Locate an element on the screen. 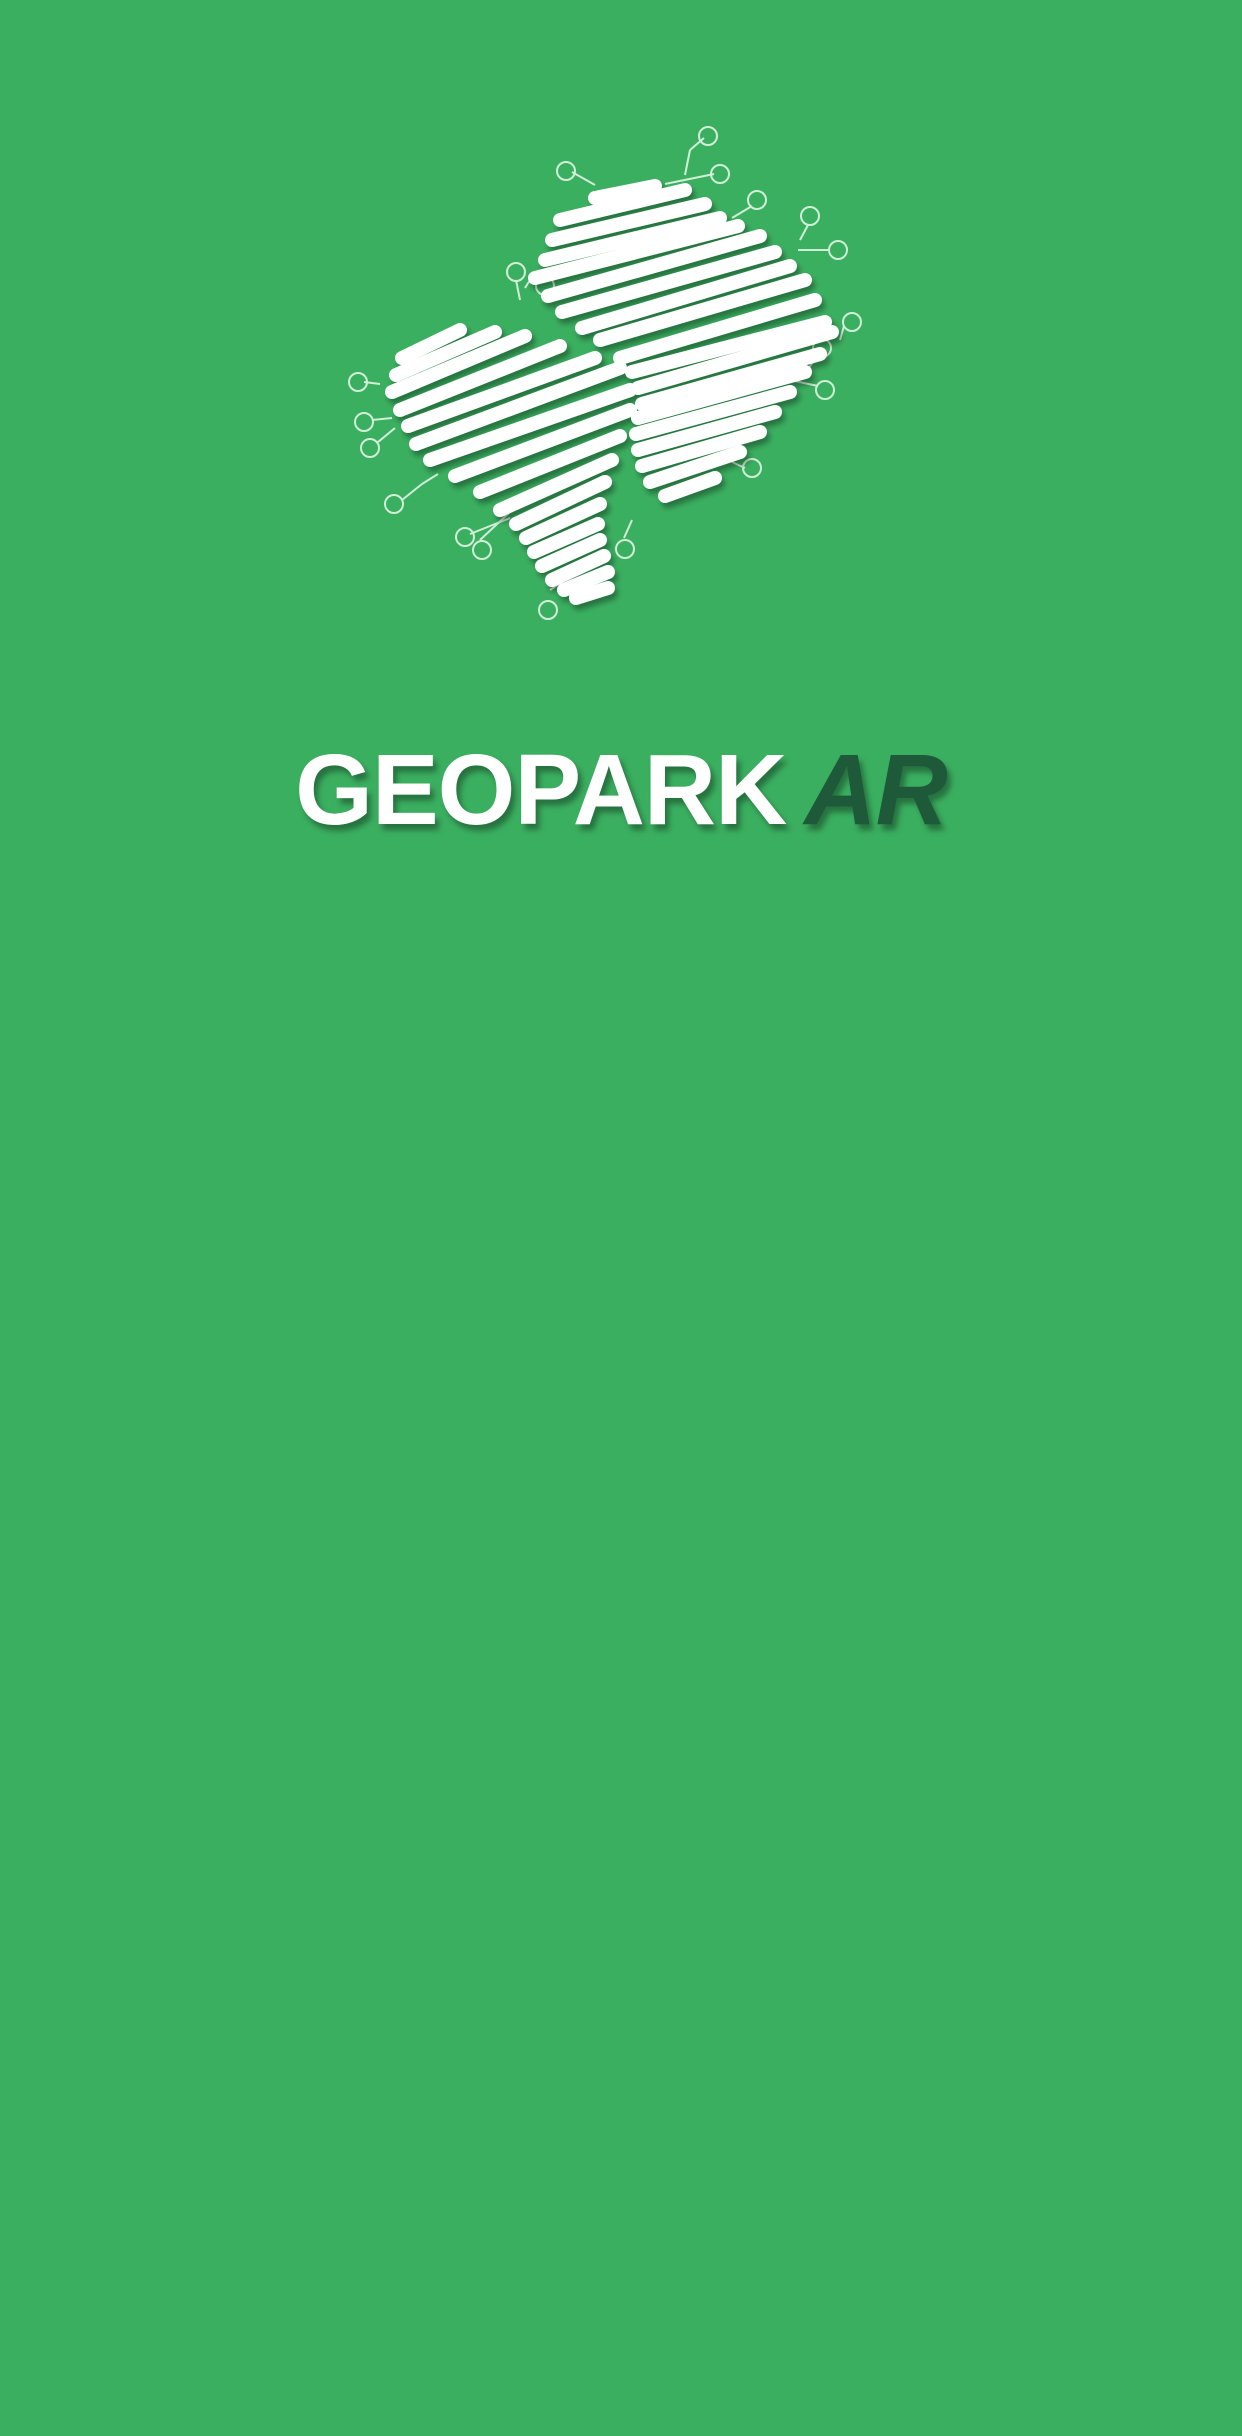 This screenshot has width=1242, height=2436. app-title-accent: AR is located at coordinates (875, 790).